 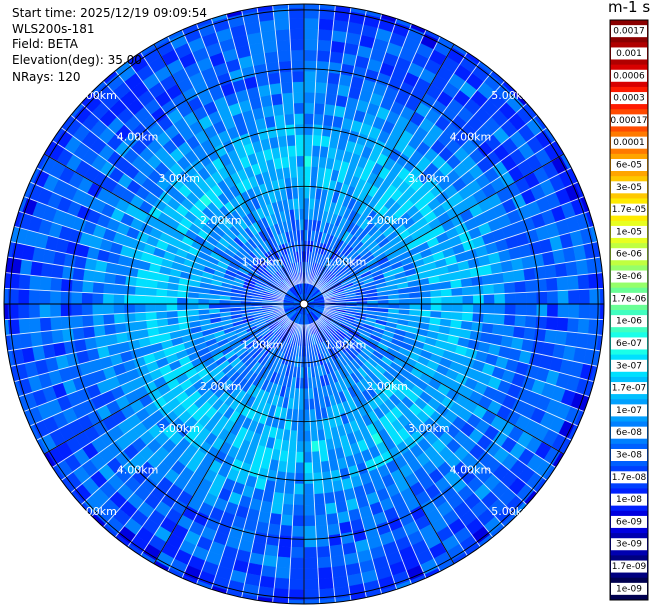 What do you see at coordinates (45, 44) in the screenshot?
I see `field-text: Field: BETA` at bounding box center [45, 44].